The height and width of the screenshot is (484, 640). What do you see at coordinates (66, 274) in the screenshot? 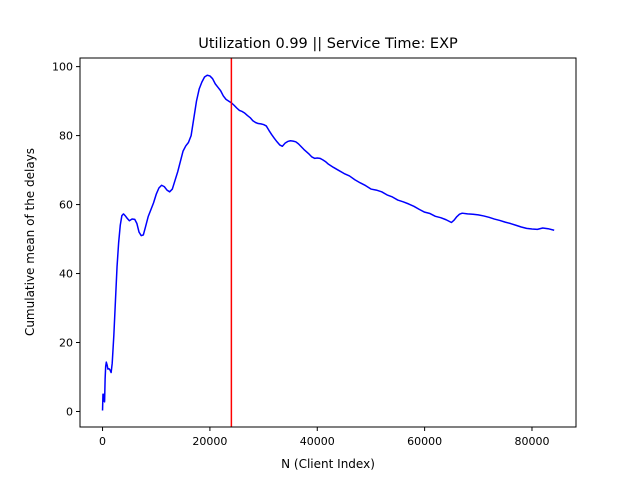
I see `y-tick-label: 40` at bounding box center [66, 274].